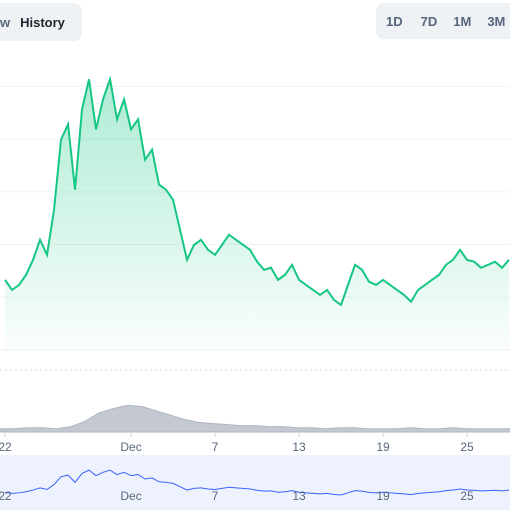 This screenshot has height=510, width=510. What do you see at coordinates (299, 447) in the screenshot?
I see `x-tick-label: 13` at bounding box center [299, 447].